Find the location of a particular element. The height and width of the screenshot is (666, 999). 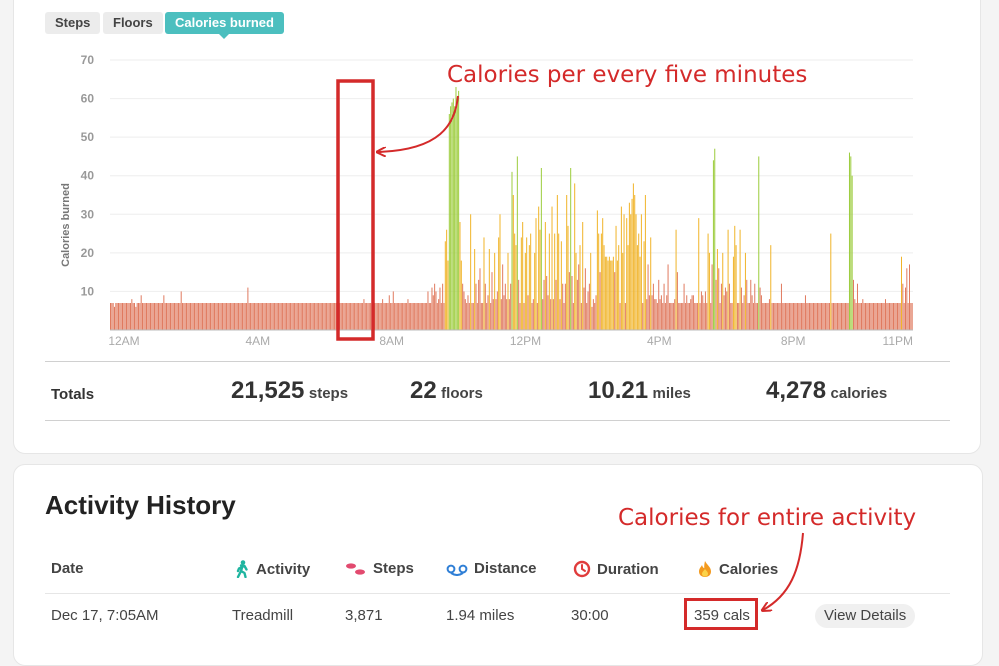

activity-history-title: Activity History is located at coordinates (140, 505).